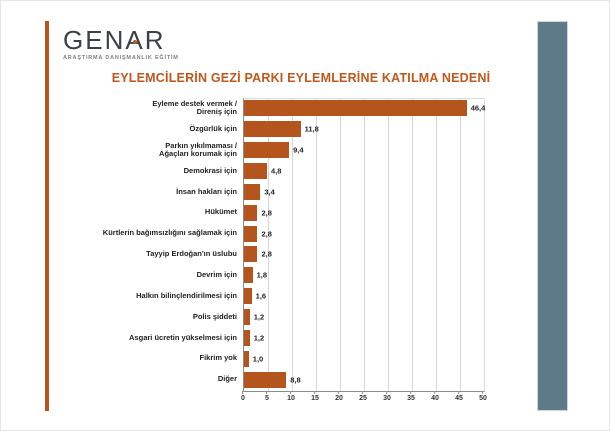 The image size is (610, 431). Describe the element at coordinates (47, 216) in the screenshot. I see `left-accent-stripe` at that location.